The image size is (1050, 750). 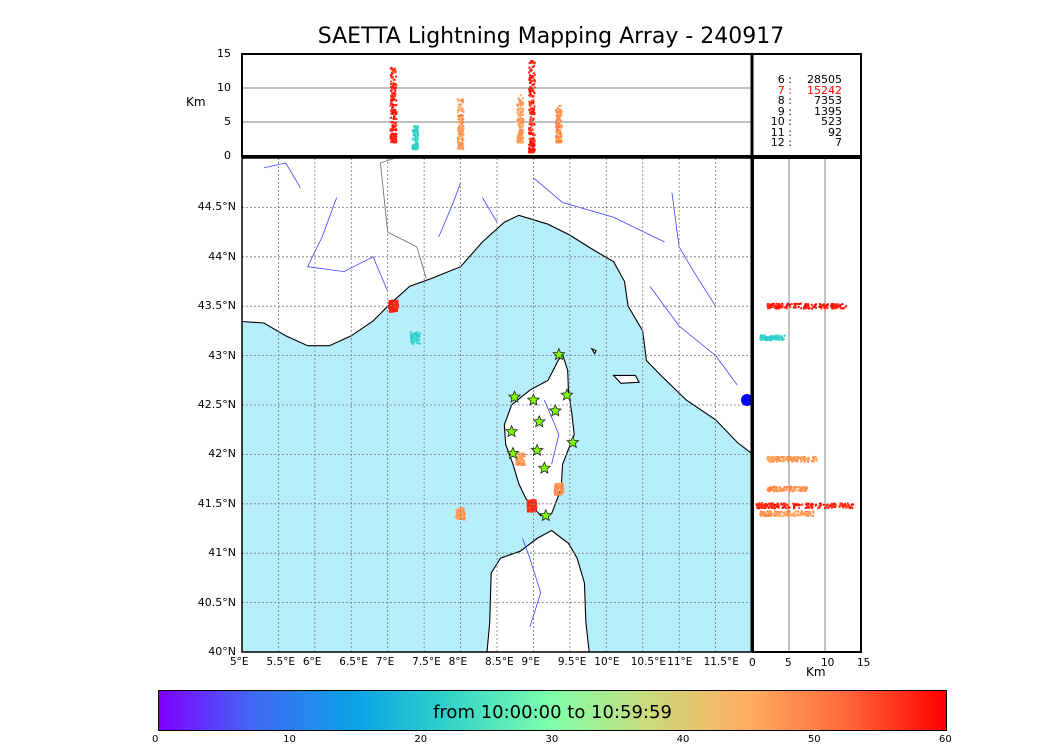 I want to click on stats-value: 7, so click(x=838, y=142).